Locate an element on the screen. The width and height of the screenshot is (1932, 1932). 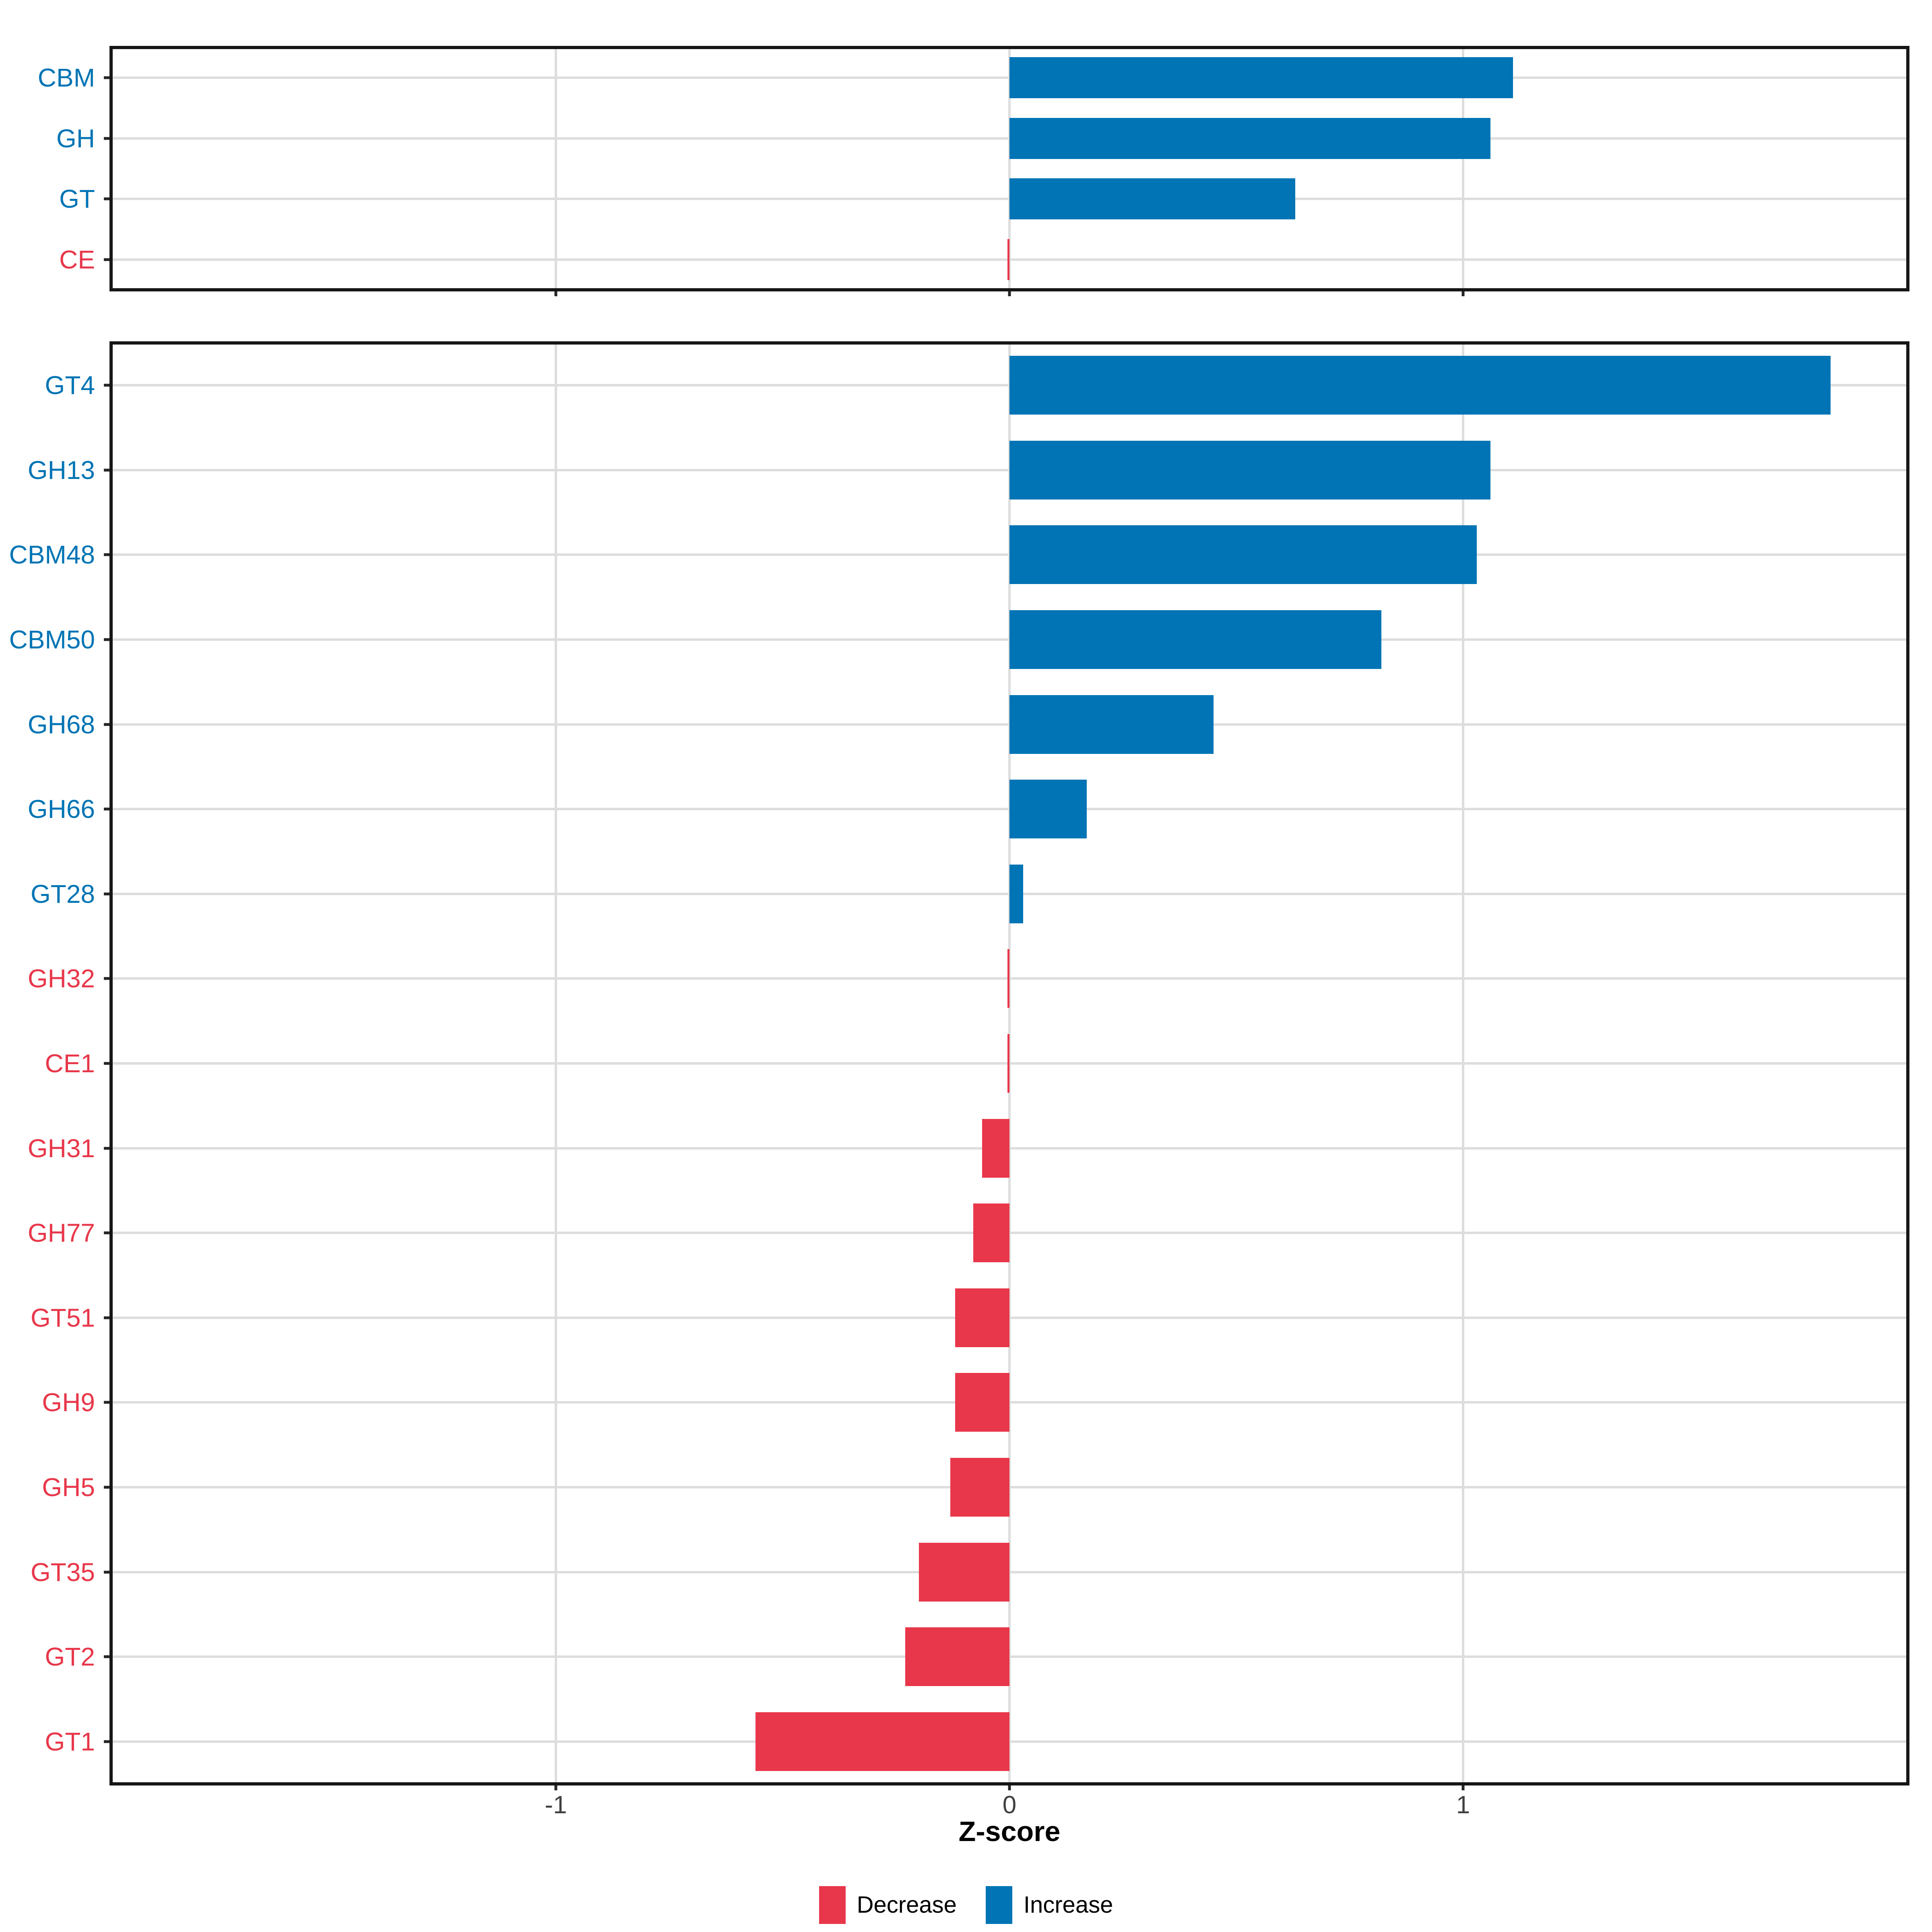
category-label-CBM: CBM is located at coordinates (66, 77).